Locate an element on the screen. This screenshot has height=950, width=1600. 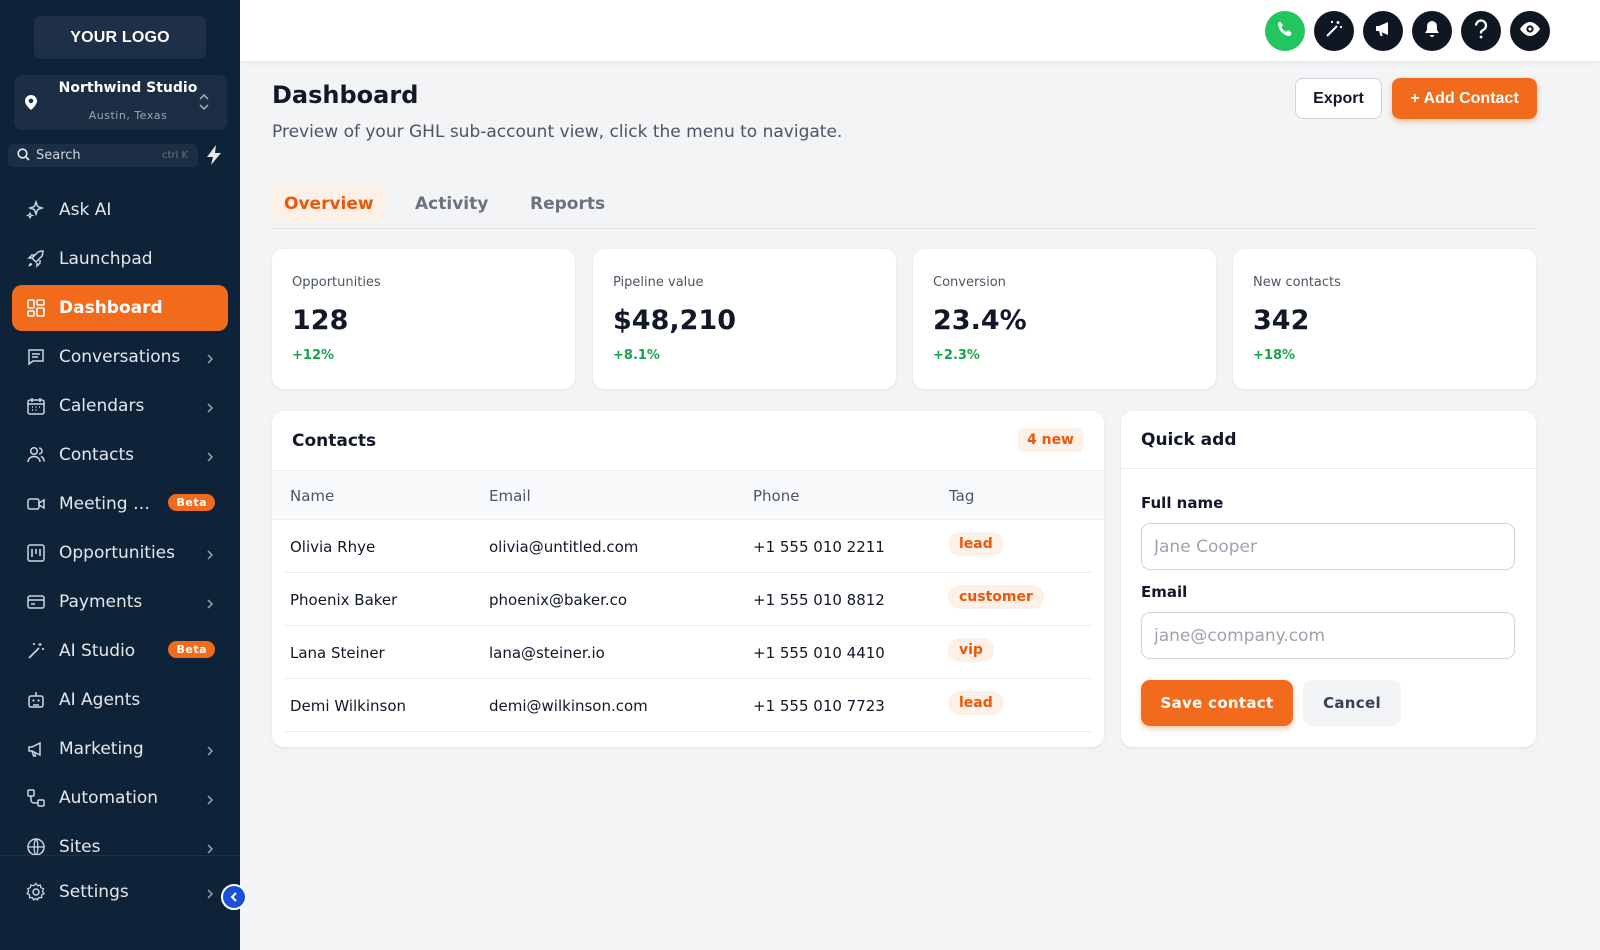
logo: YOUR LOGO is located at coordinates (120, 37).